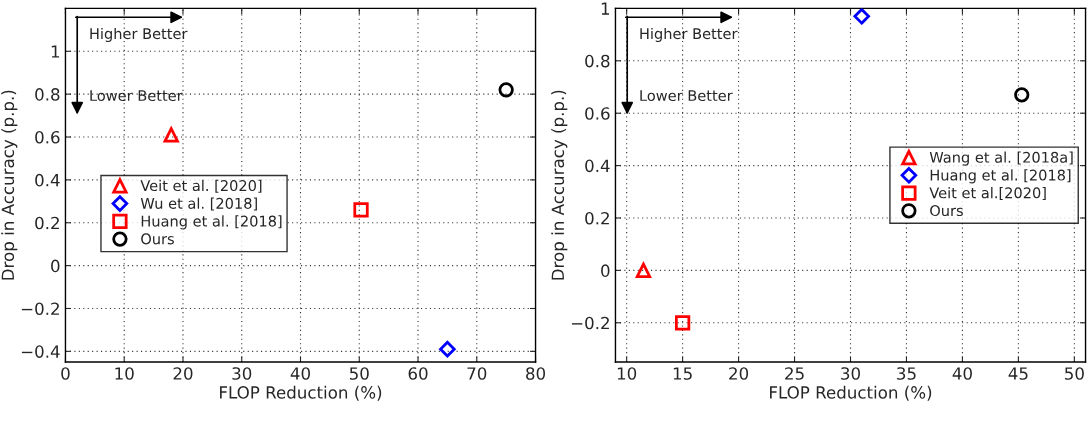  Describe the element at coordinates (201, 186) in the screenshot. I see `legend-label: Veit et al. [2020]` at that location.